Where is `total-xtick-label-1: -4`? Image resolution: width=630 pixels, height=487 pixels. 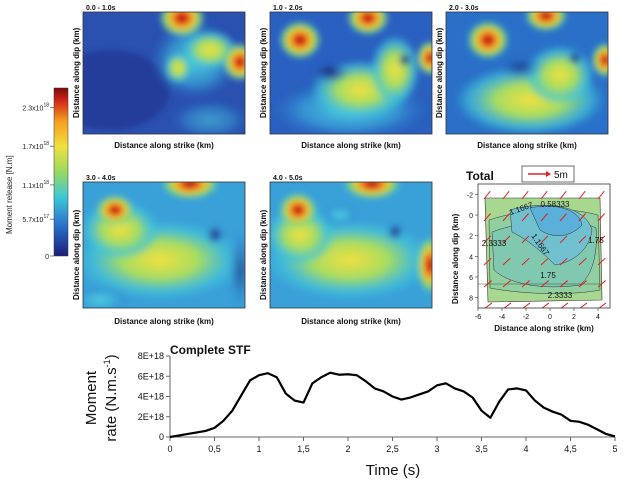 total-xtick-label-1: -4 is located at coordinates (502, 317).